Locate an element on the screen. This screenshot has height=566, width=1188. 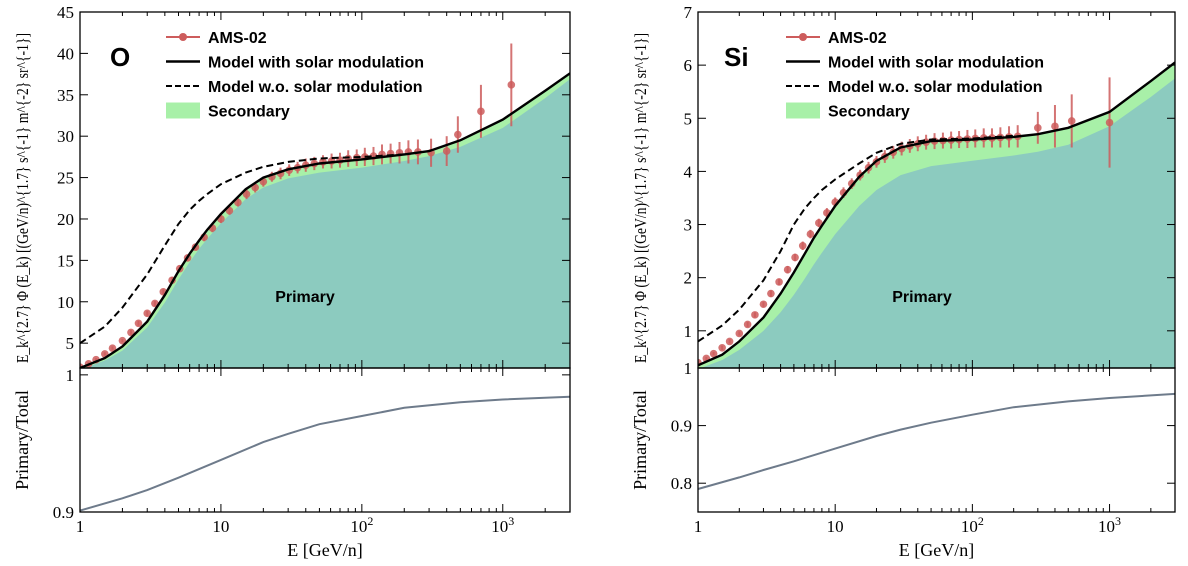
y-tick-label: 10 is located at coordinates (65, 302).